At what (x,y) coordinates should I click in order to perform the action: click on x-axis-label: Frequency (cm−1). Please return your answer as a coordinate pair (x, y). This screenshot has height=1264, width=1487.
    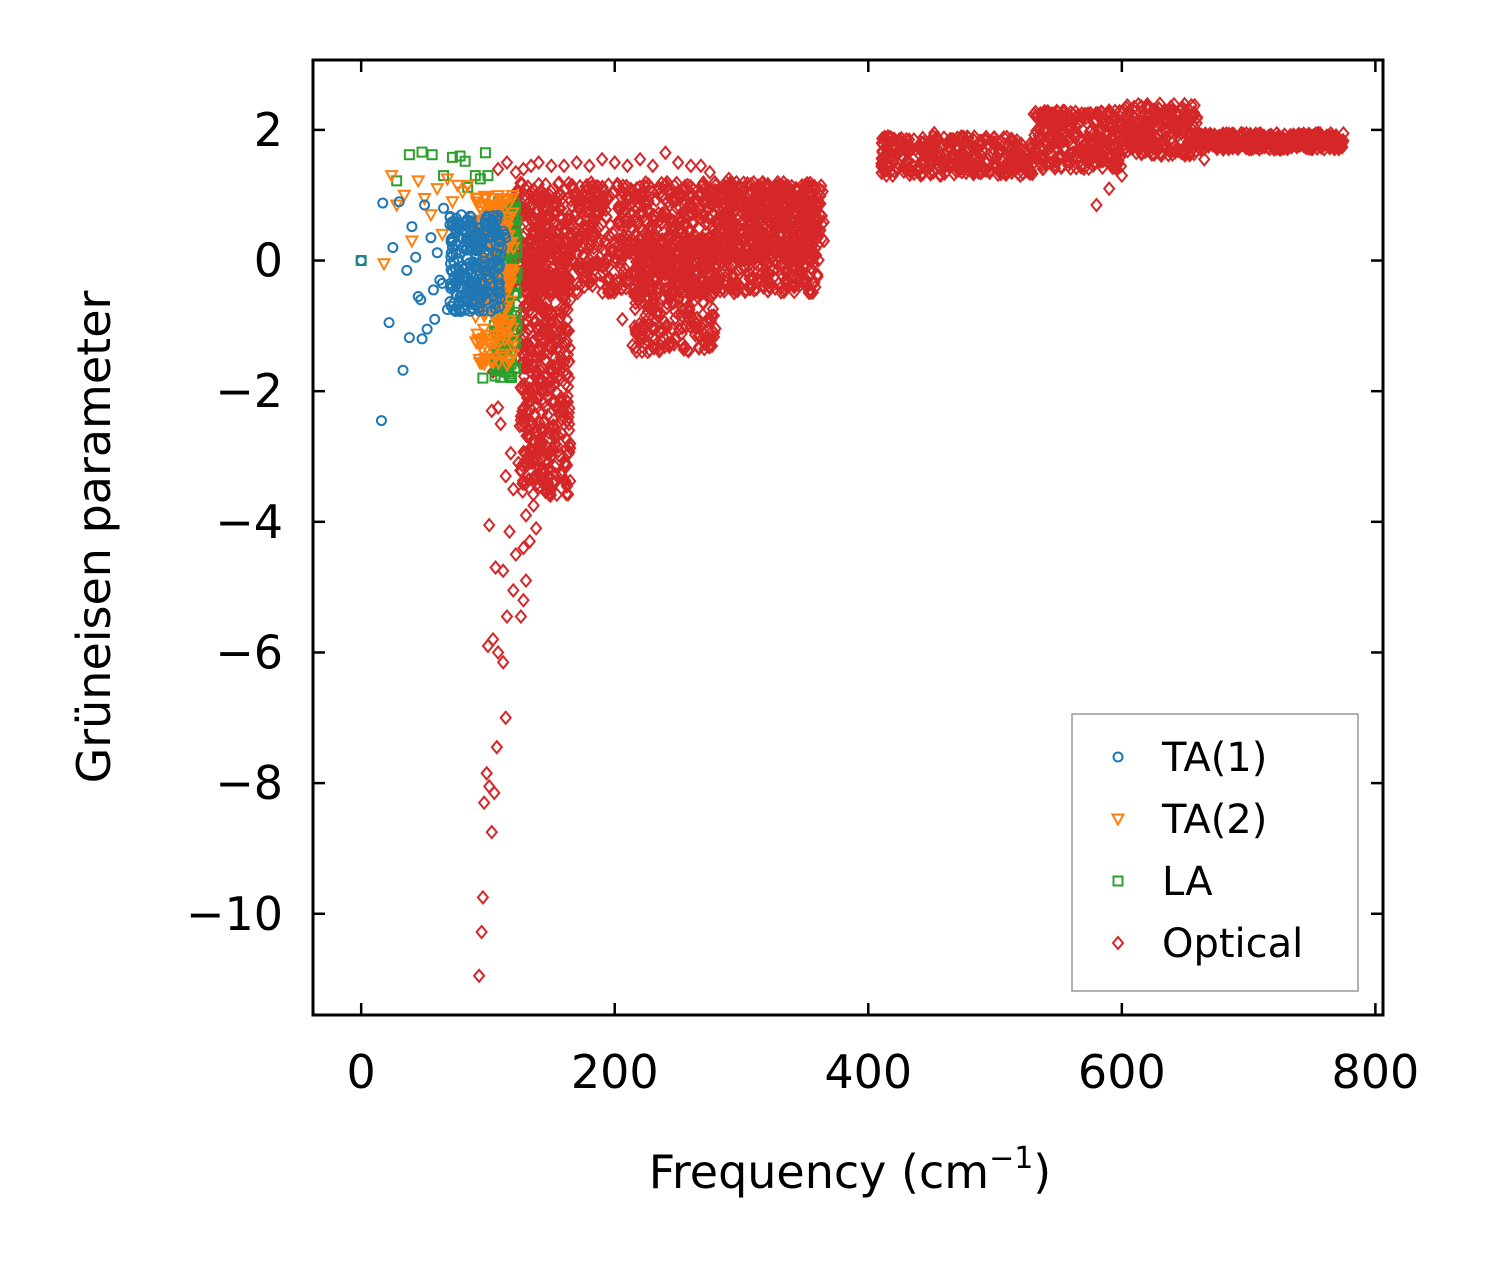
    Looking at the image, I should click on (850, 1170).